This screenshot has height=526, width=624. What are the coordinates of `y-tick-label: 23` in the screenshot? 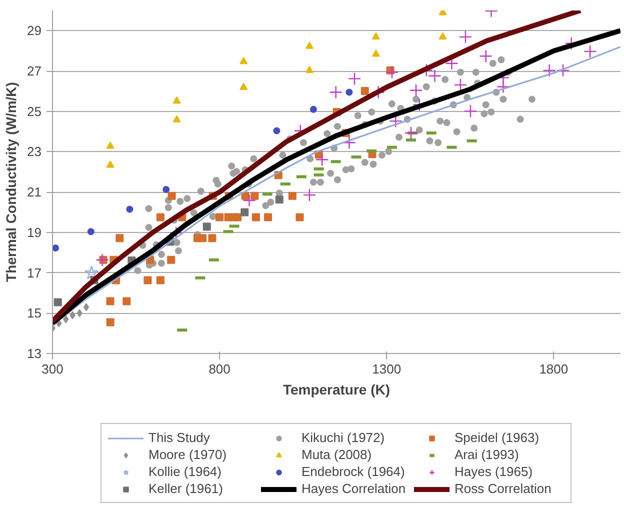 It's located at (34, 152).